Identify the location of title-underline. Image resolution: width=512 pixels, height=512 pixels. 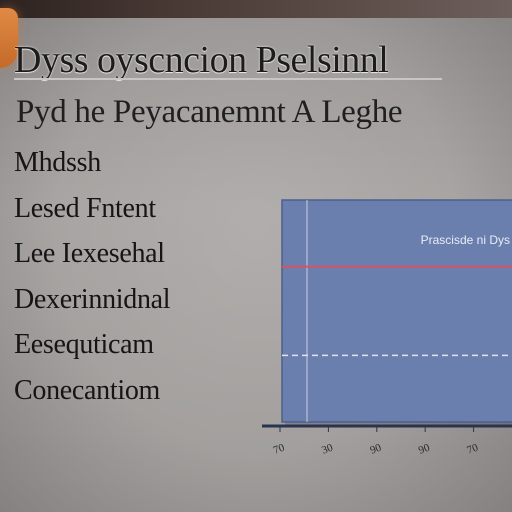
(228, 79).